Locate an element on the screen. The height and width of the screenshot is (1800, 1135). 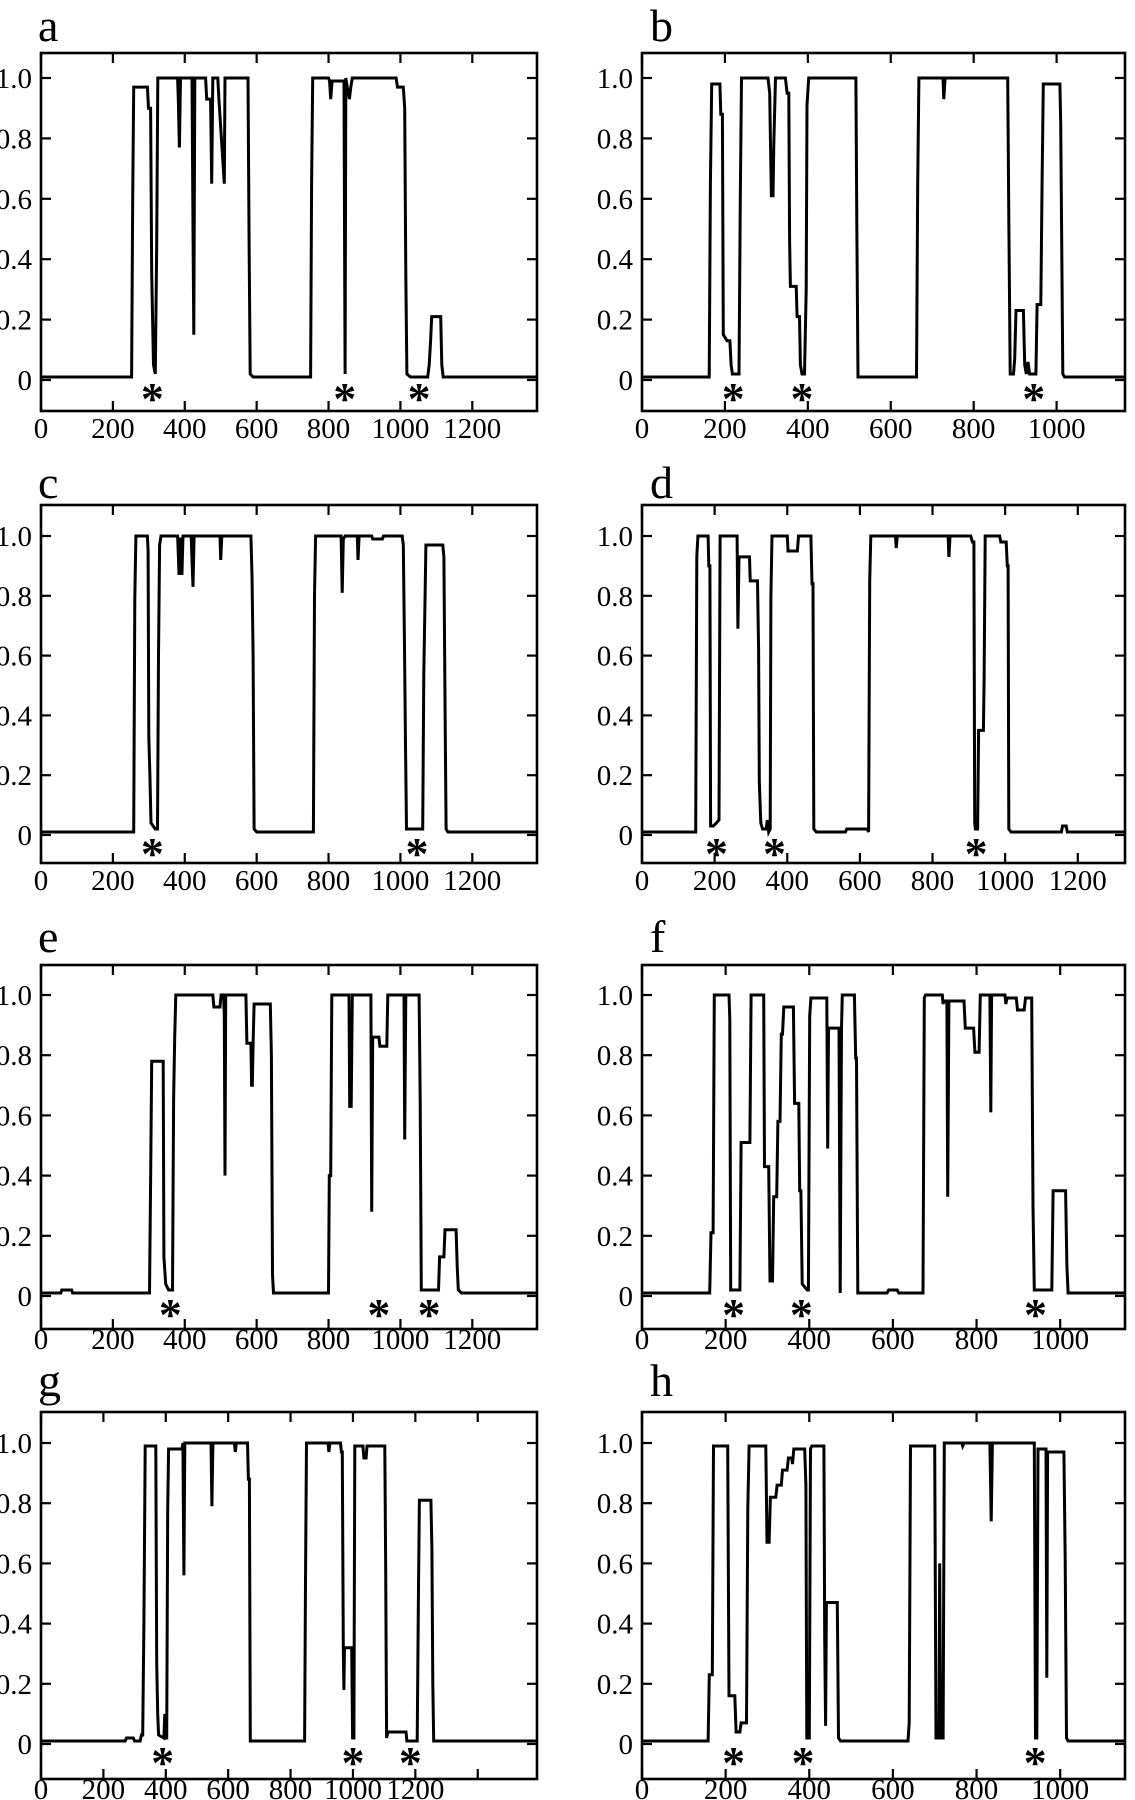
panel-letter: b is located at coordinates (661, 25).